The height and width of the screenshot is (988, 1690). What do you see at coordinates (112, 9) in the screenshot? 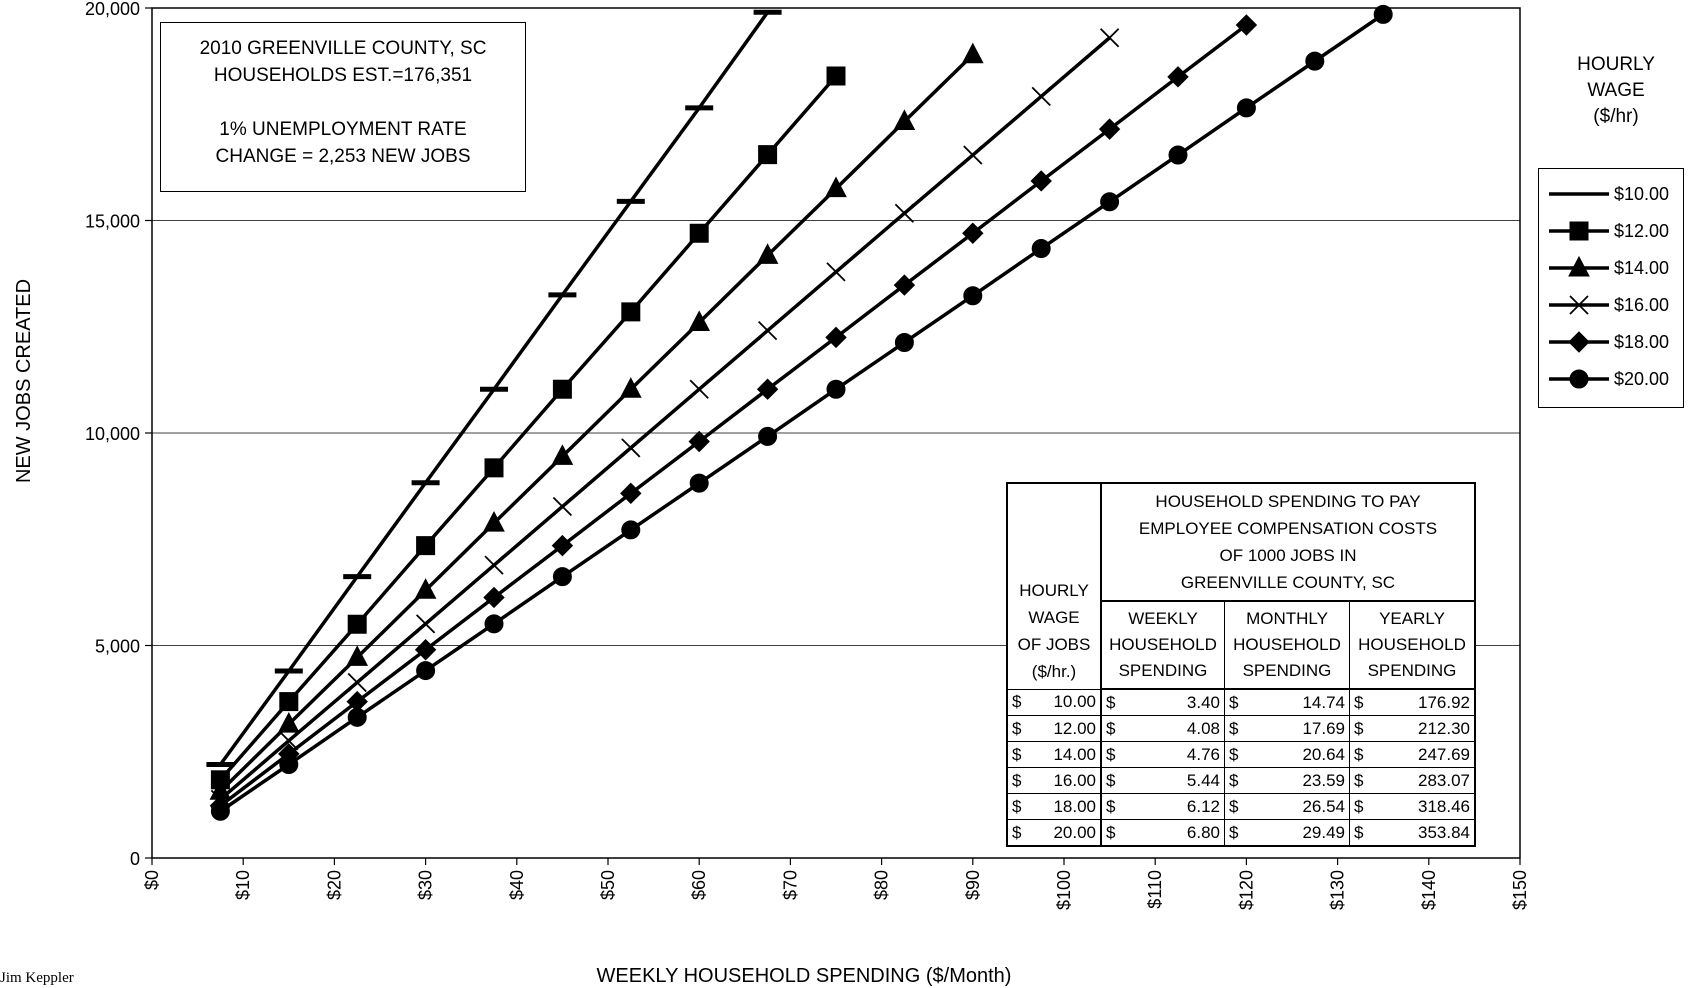
I see `y-tick-label: 20,000` at bounding box center [112, 9].